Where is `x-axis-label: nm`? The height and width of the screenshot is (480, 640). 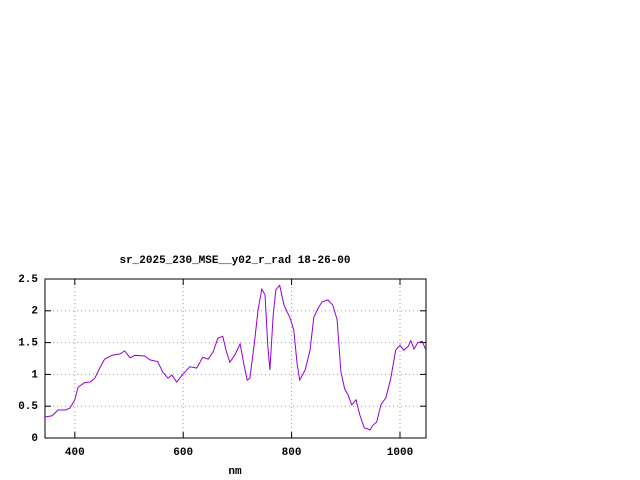 x-axis-label: nm is located at coordinates (235, 472).